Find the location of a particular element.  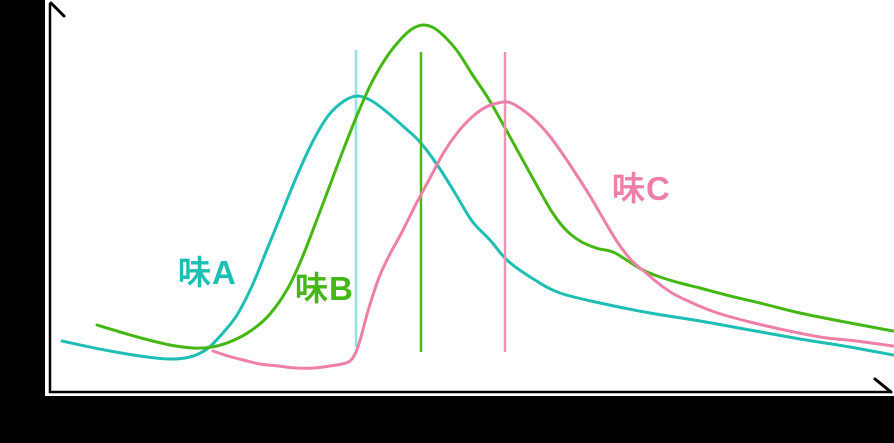

series-label-aji-b: 味B is located at coordinates (324, 288).